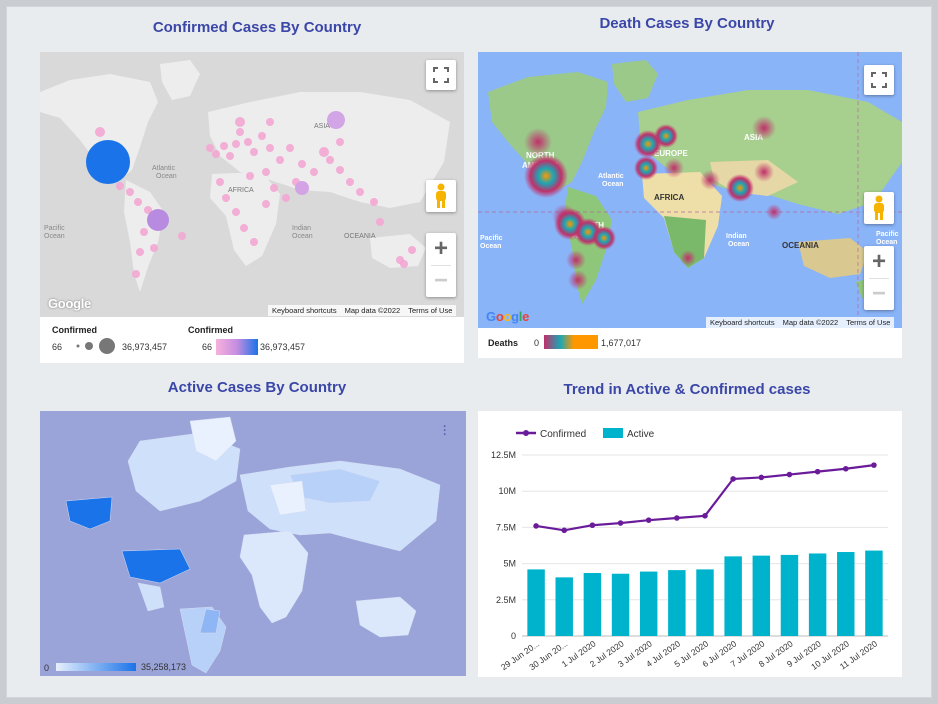 Image resolution: width=938 pixels, height=704 pixels. I want to click on trend-active-bars, so click(705, 593).